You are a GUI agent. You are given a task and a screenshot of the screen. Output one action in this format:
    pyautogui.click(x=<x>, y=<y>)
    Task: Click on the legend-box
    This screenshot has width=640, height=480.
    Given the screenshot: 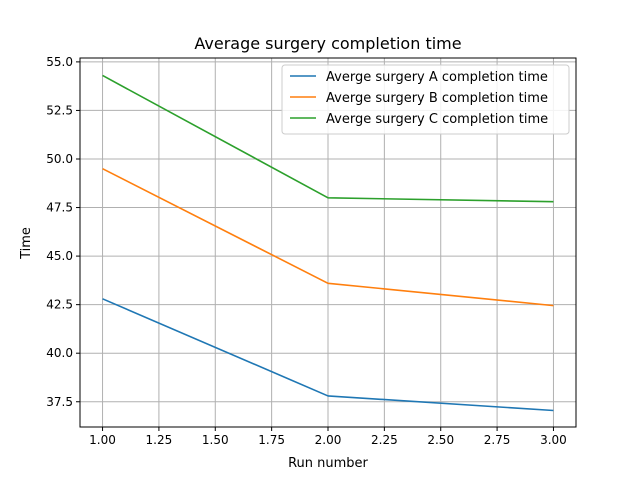 What is the action you would take?
    pyautogui.click(x=425, y=99)
    